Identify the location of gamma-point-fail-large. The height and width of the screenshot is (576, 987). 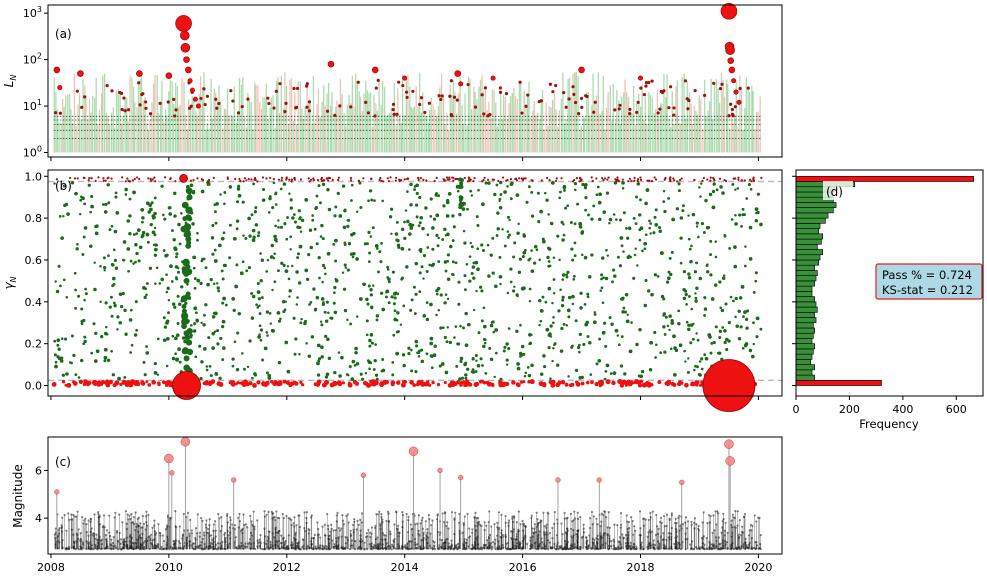
(186, 385).